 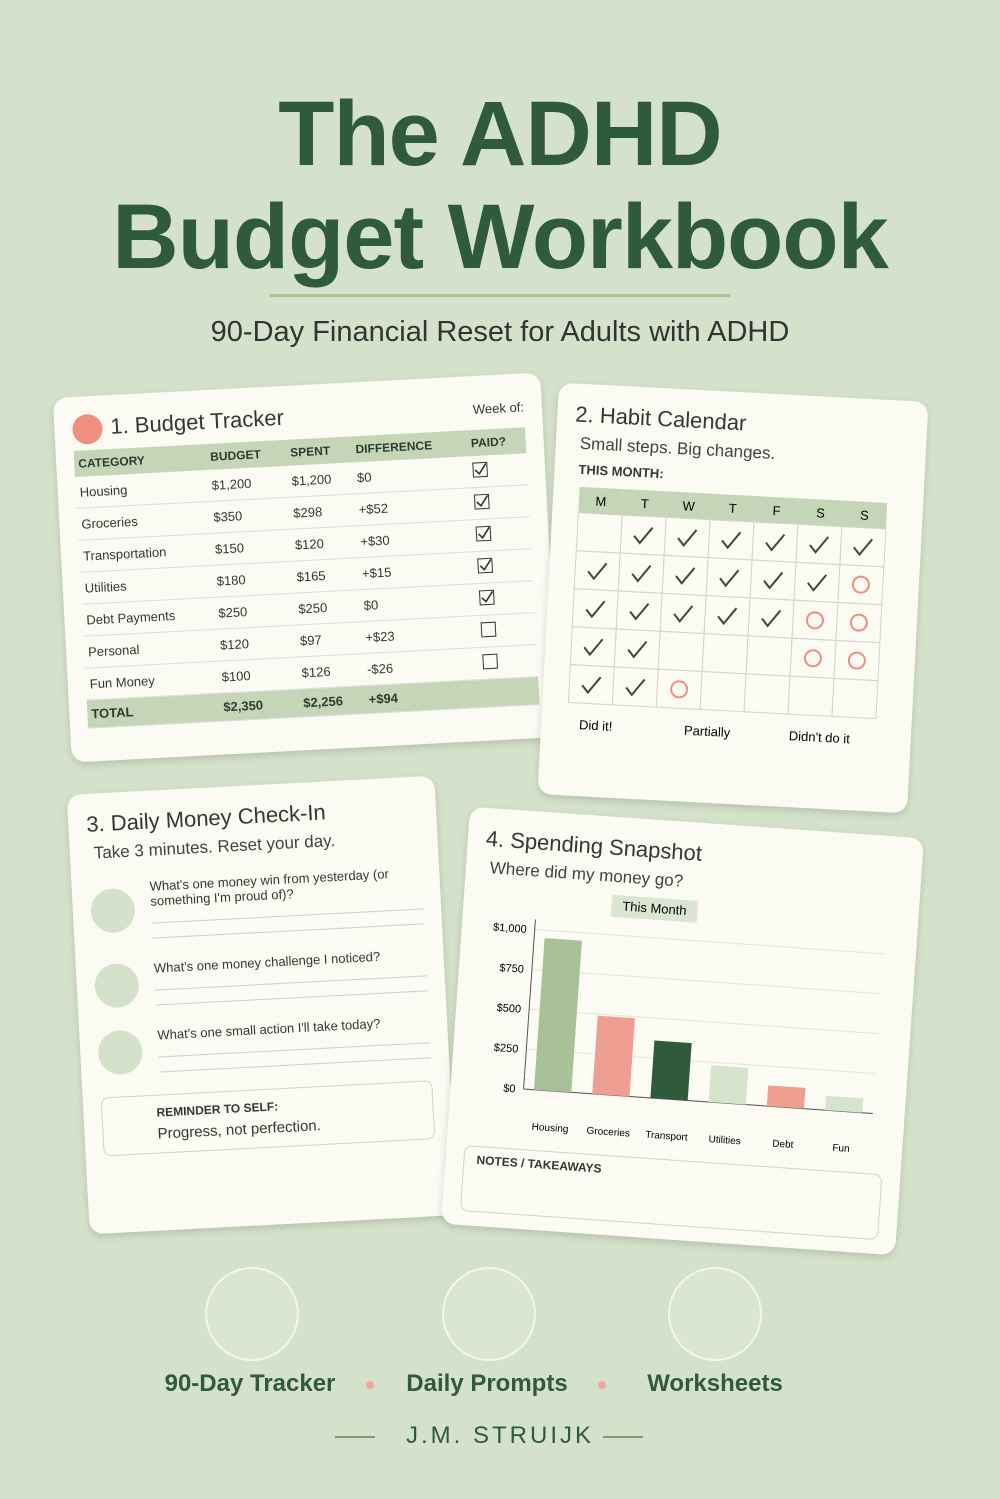 What do you see at coordinates (310, 640) in the screenshot?
I see `row: Personal $120 $97 +$23` at bounding box center [310, 640].